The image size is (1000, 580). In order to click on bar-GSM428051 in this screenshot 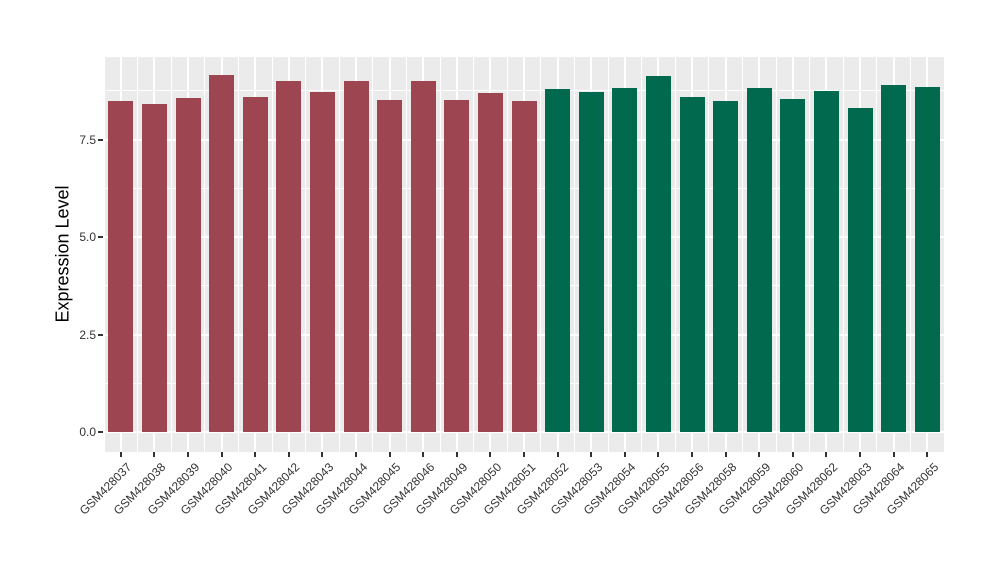, I will do `click(524, 266)`.